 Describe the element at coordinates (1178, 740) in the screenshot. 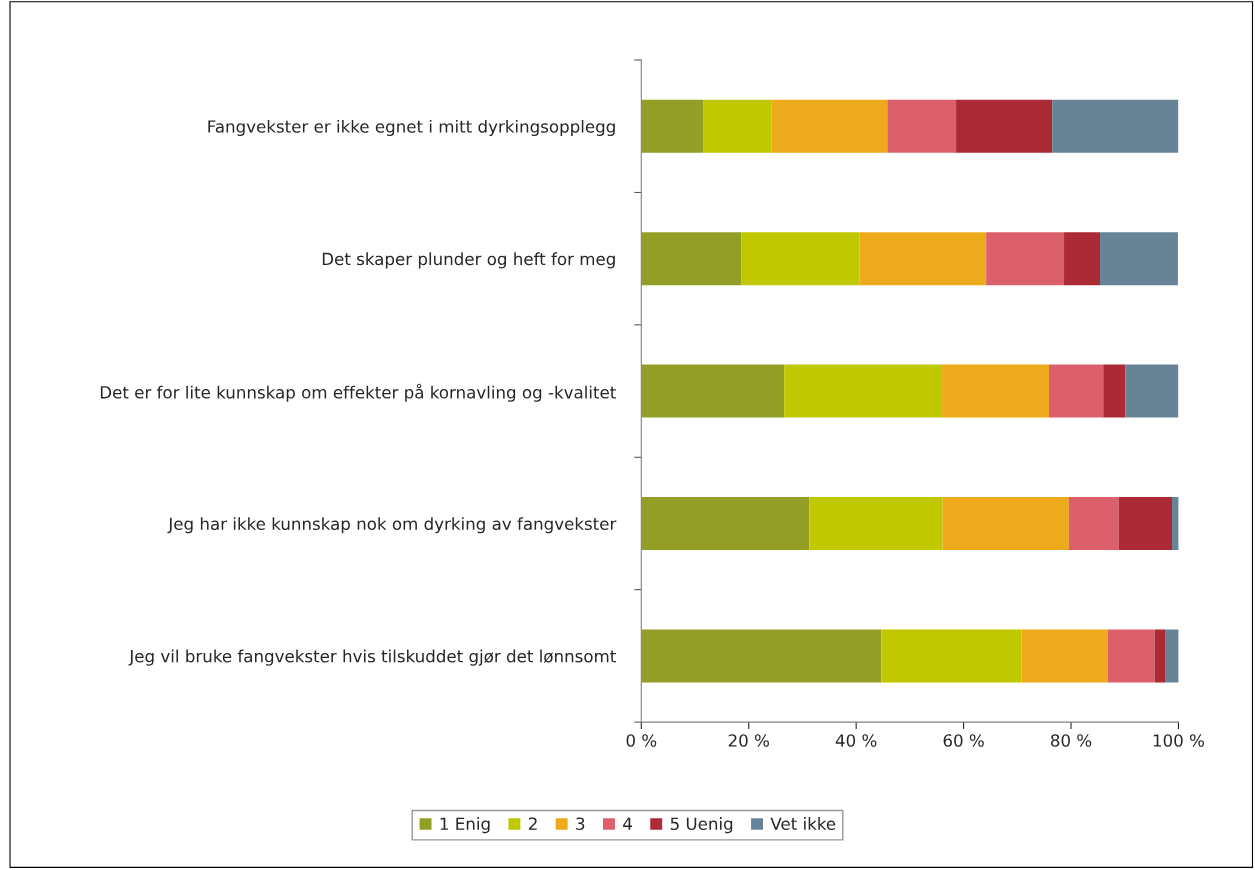

I see `x-tick-label: 100 %` at that location.